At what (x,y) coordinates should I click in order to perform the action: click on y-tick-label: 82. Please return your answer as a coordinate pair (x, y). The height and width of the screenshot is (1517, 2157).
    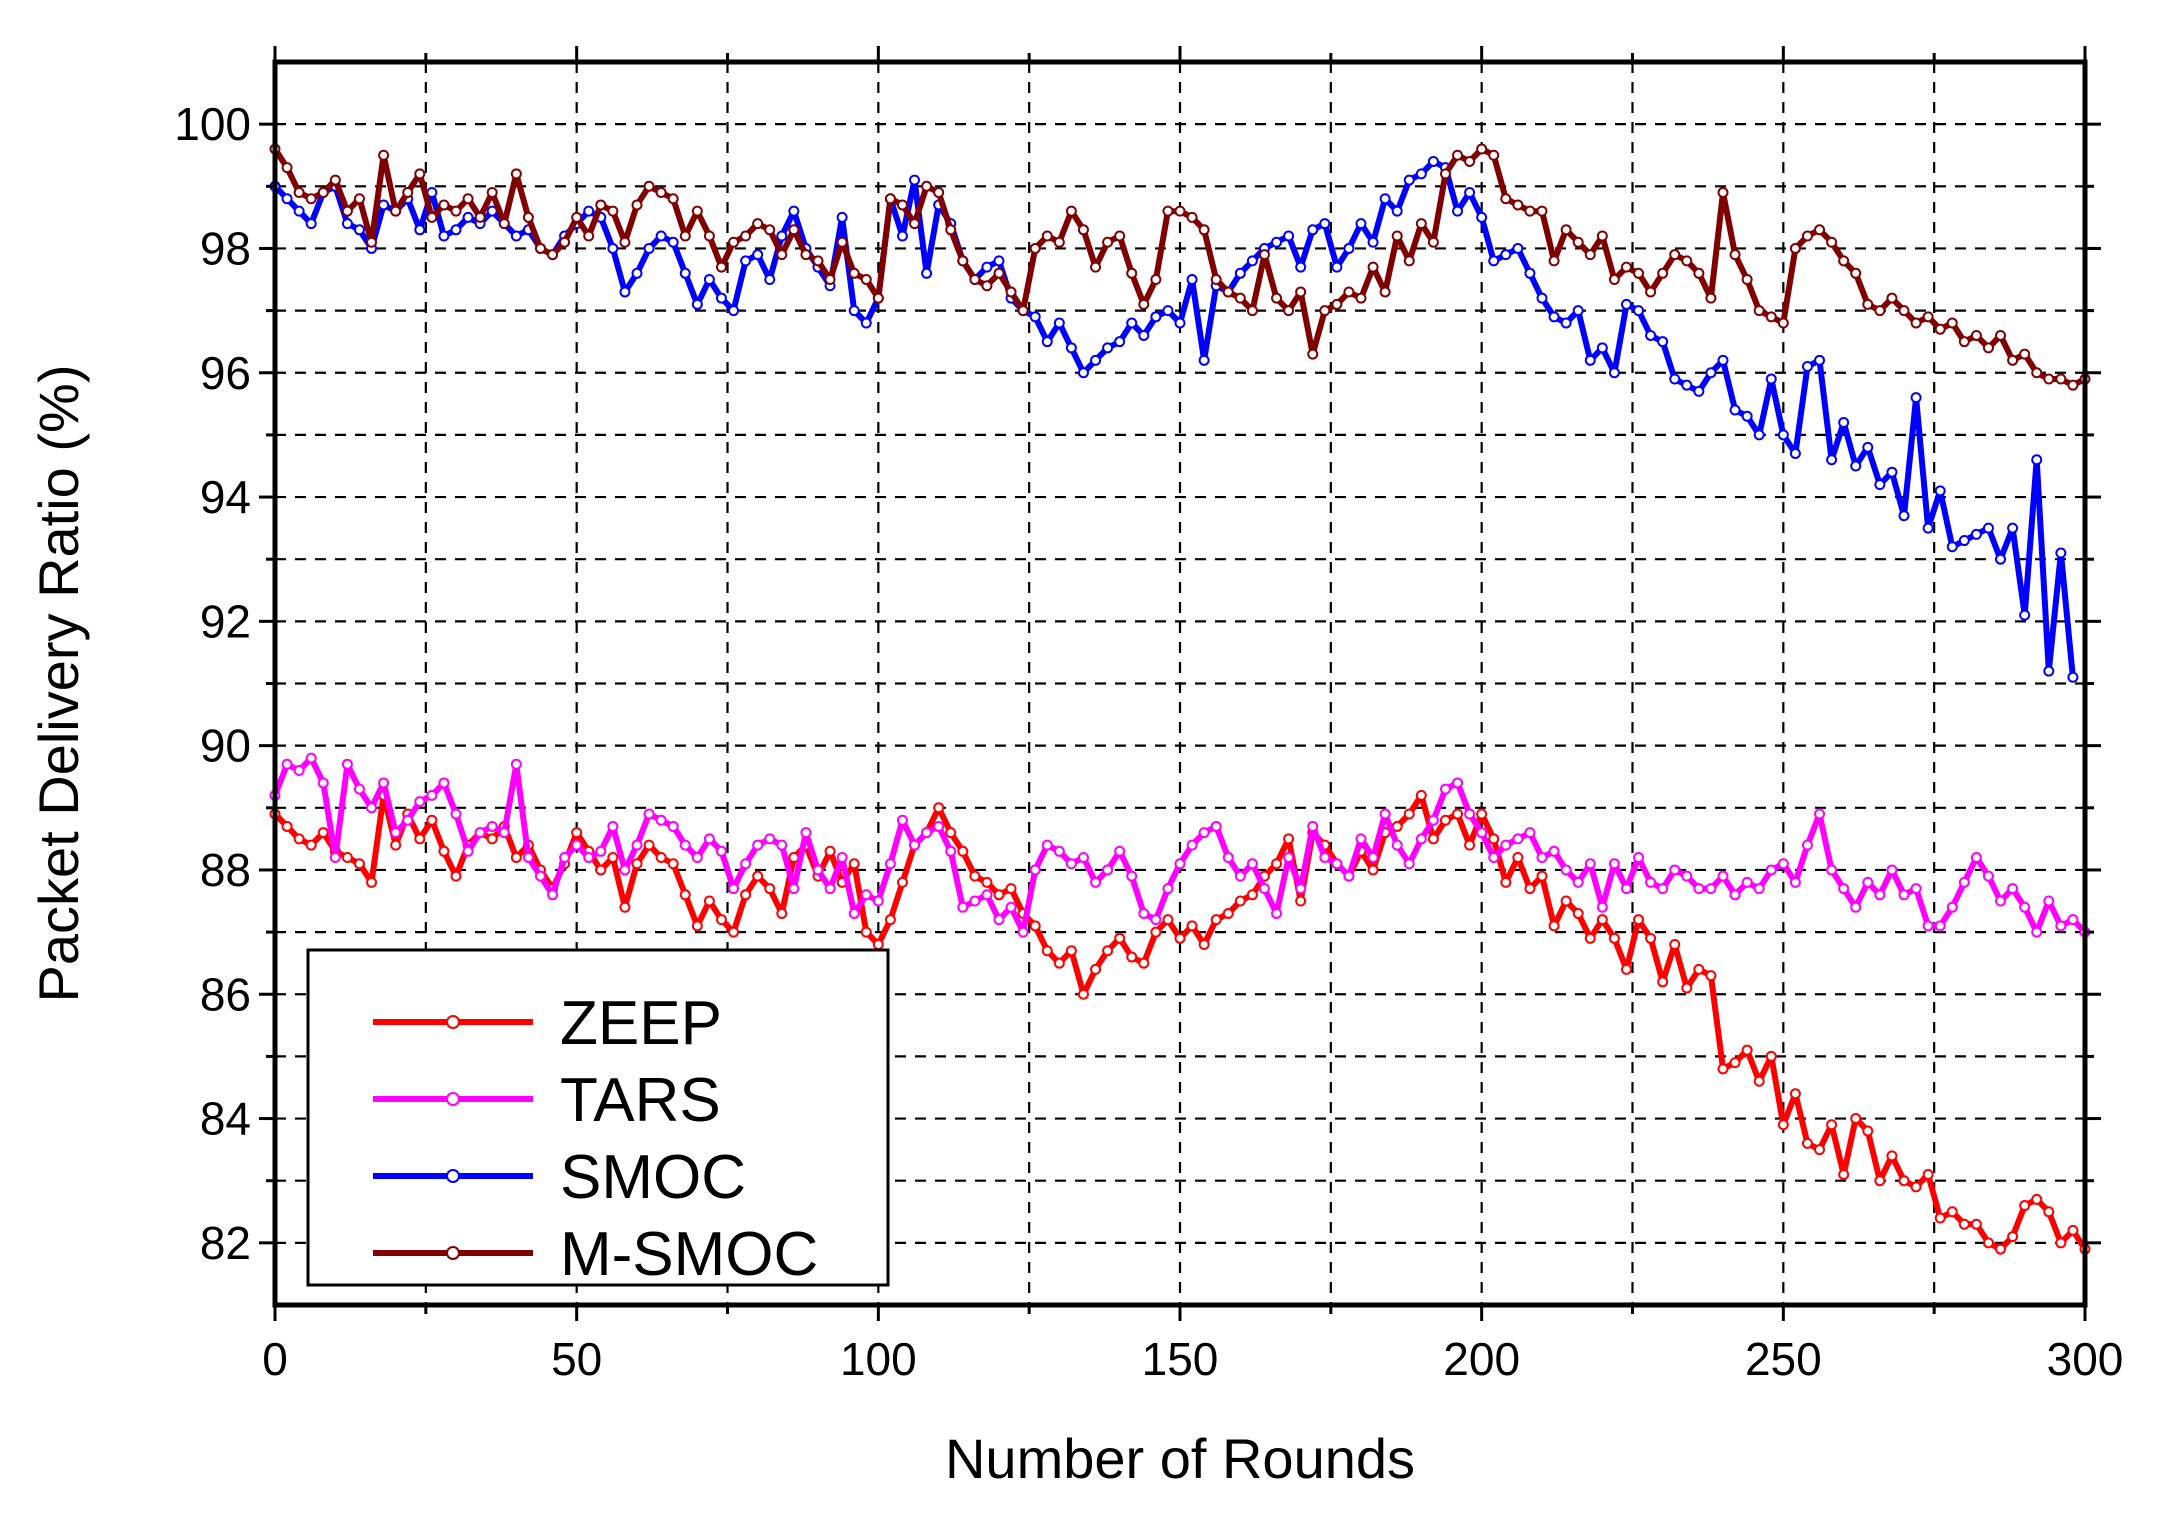
    Looking at the image, I should click on (225, 1243).